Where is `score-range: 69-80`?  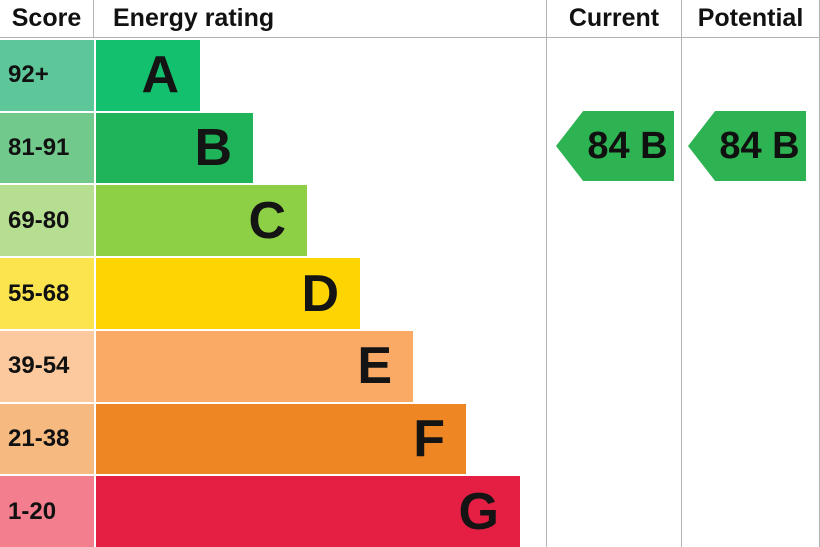 score-range: 69-80 is located at coordinates (47, 221).